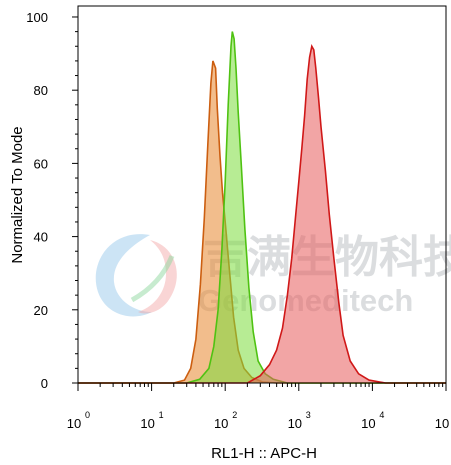  What do you see at coordinates (41, 237) in the screenshot?
I see `y-tick-label: 40` at bounding box center [41, 237].